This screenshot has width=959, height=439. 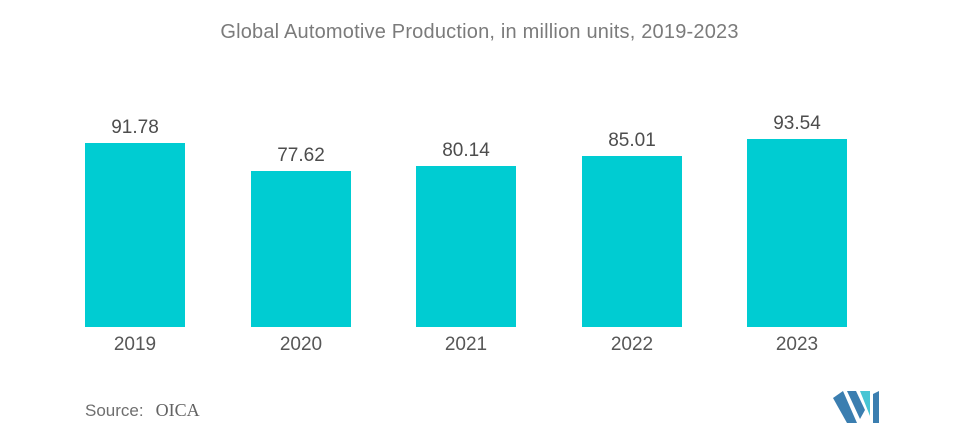 What do you see at coordinates (177, 410) in the screenshot?
I see `source-value: OICA` at bounding box center [177, 410].